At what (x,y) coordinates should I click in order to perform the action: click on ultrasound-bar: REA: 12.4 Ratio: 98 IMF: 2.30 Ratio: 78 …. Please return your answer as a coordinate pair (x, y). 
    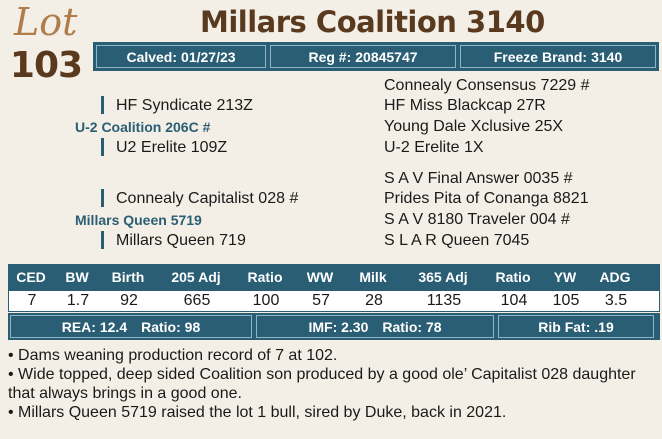
    Looking at the image, I should click on (334, 326).